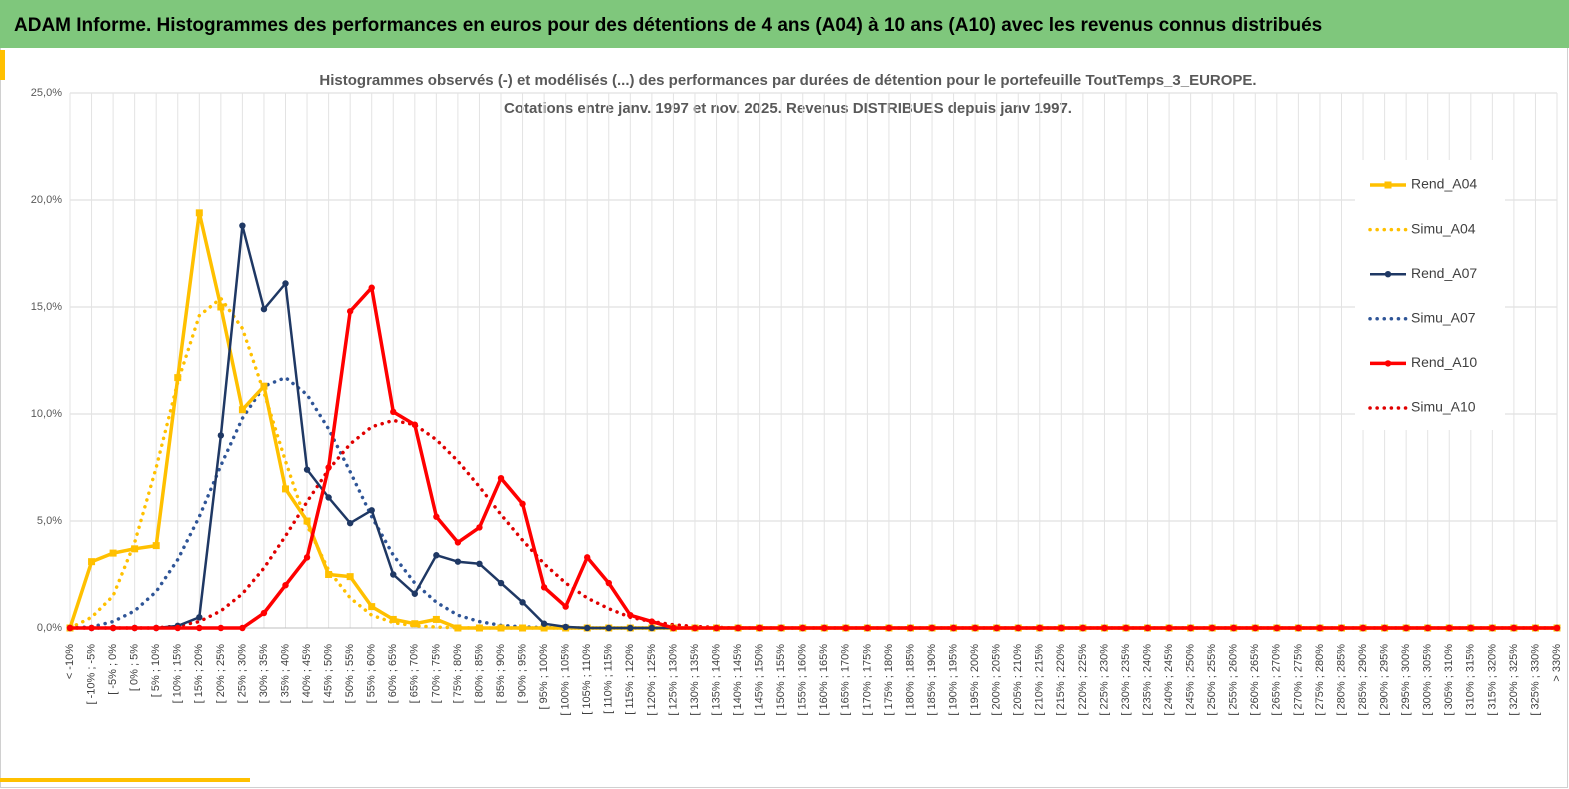 The height and width of the screenshot is (789, 1569). What do you see at coordinates (1449, 680) in the screenshot?
I see `x-tick-label: [ 305% ; 310%` at bounding box center [1449, 680].